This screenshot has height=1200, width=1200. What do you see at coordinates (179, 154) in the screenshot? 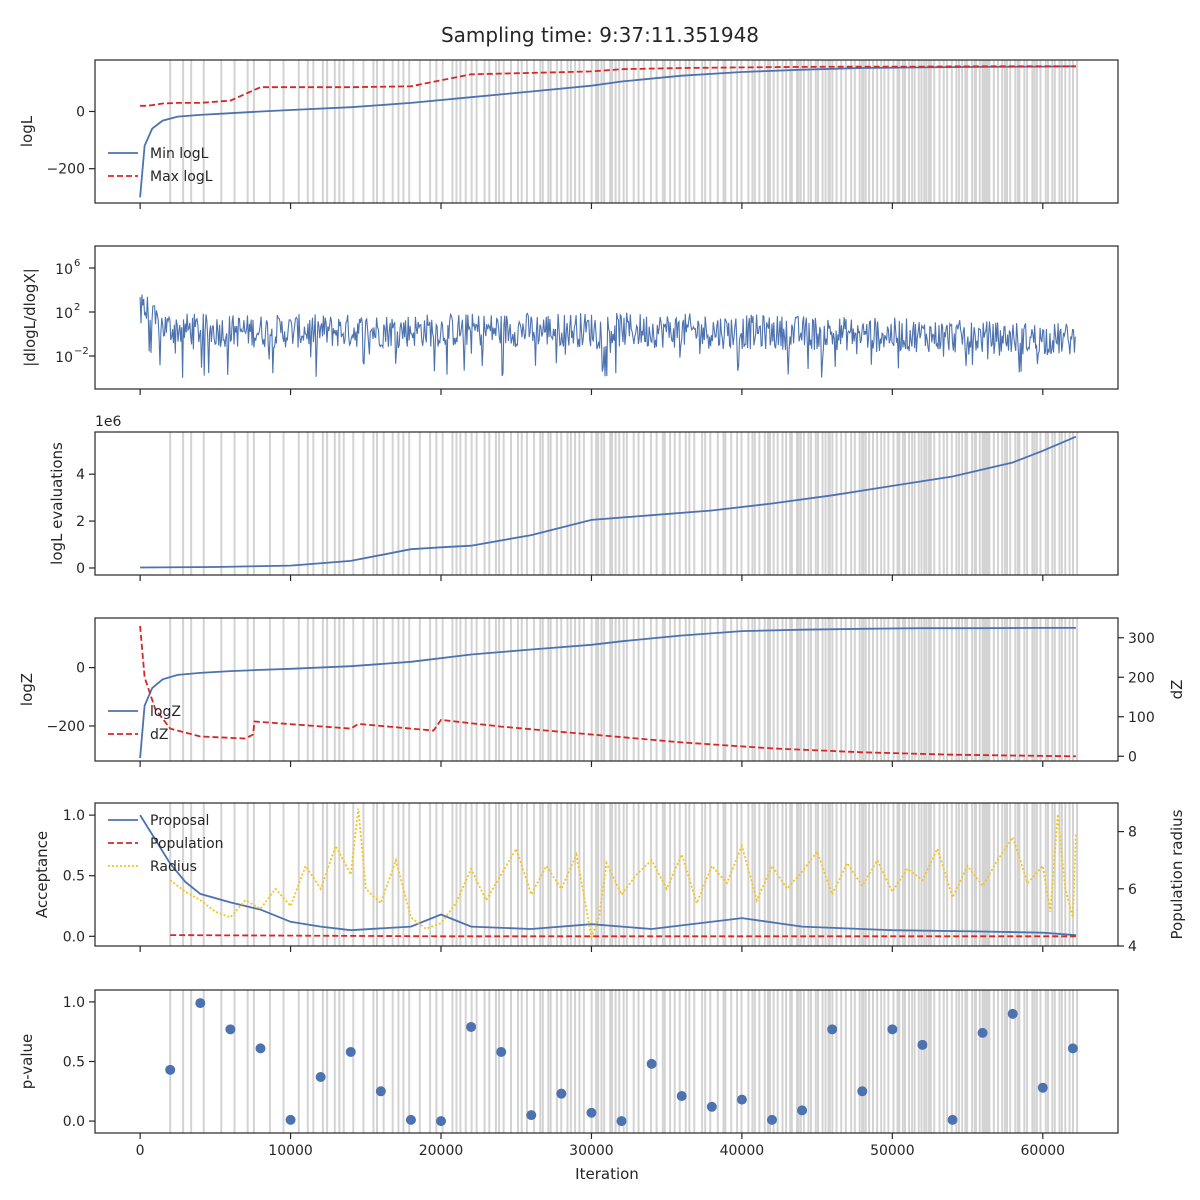
I see `legend-label: Min logL` at bounding box center [179, 154].